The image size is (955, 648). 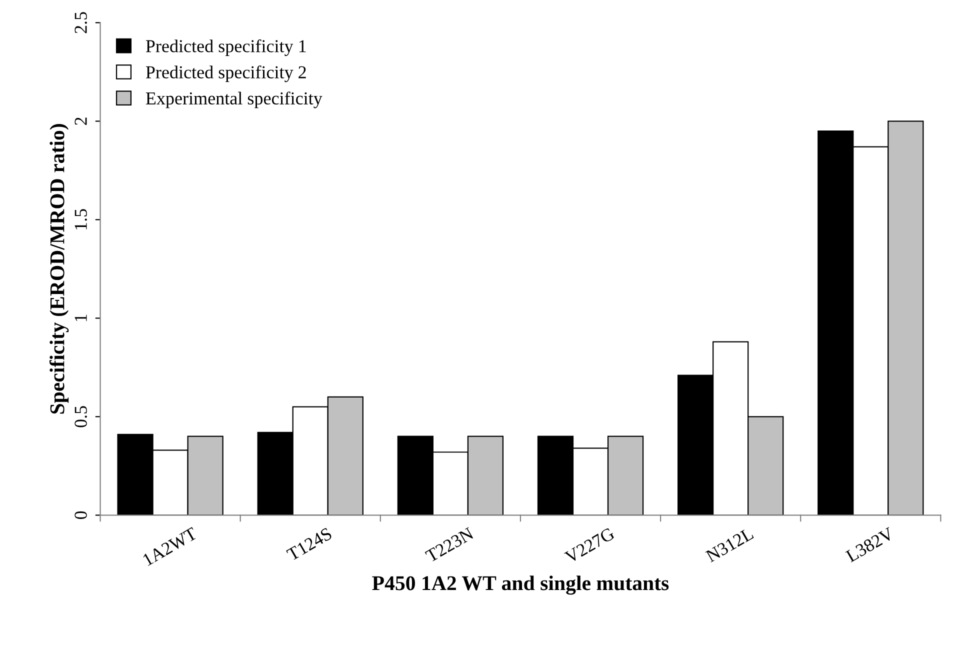 I want to click on y-tick-label: 0.5, so click(x=80, y=417).